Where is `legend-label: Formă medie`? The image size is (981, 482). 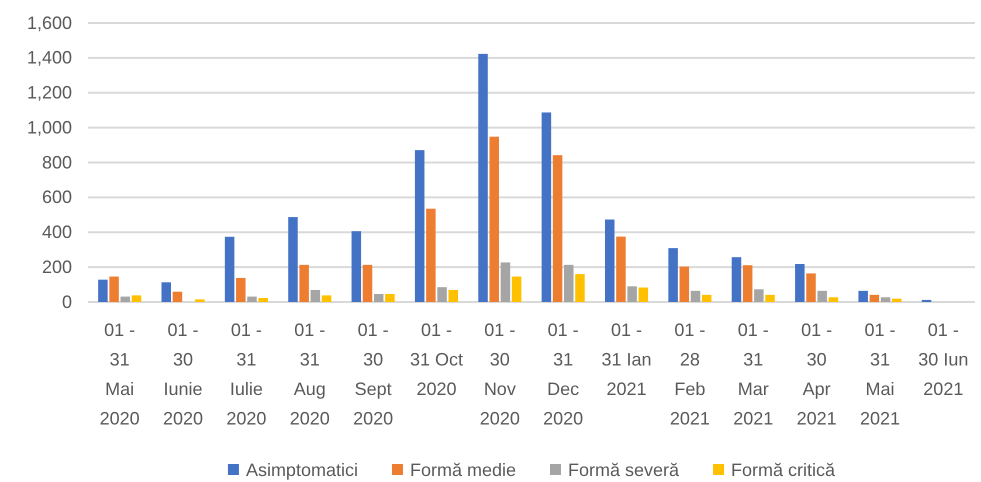
legend-label: Formă medie is located at coordinates (463, 470).